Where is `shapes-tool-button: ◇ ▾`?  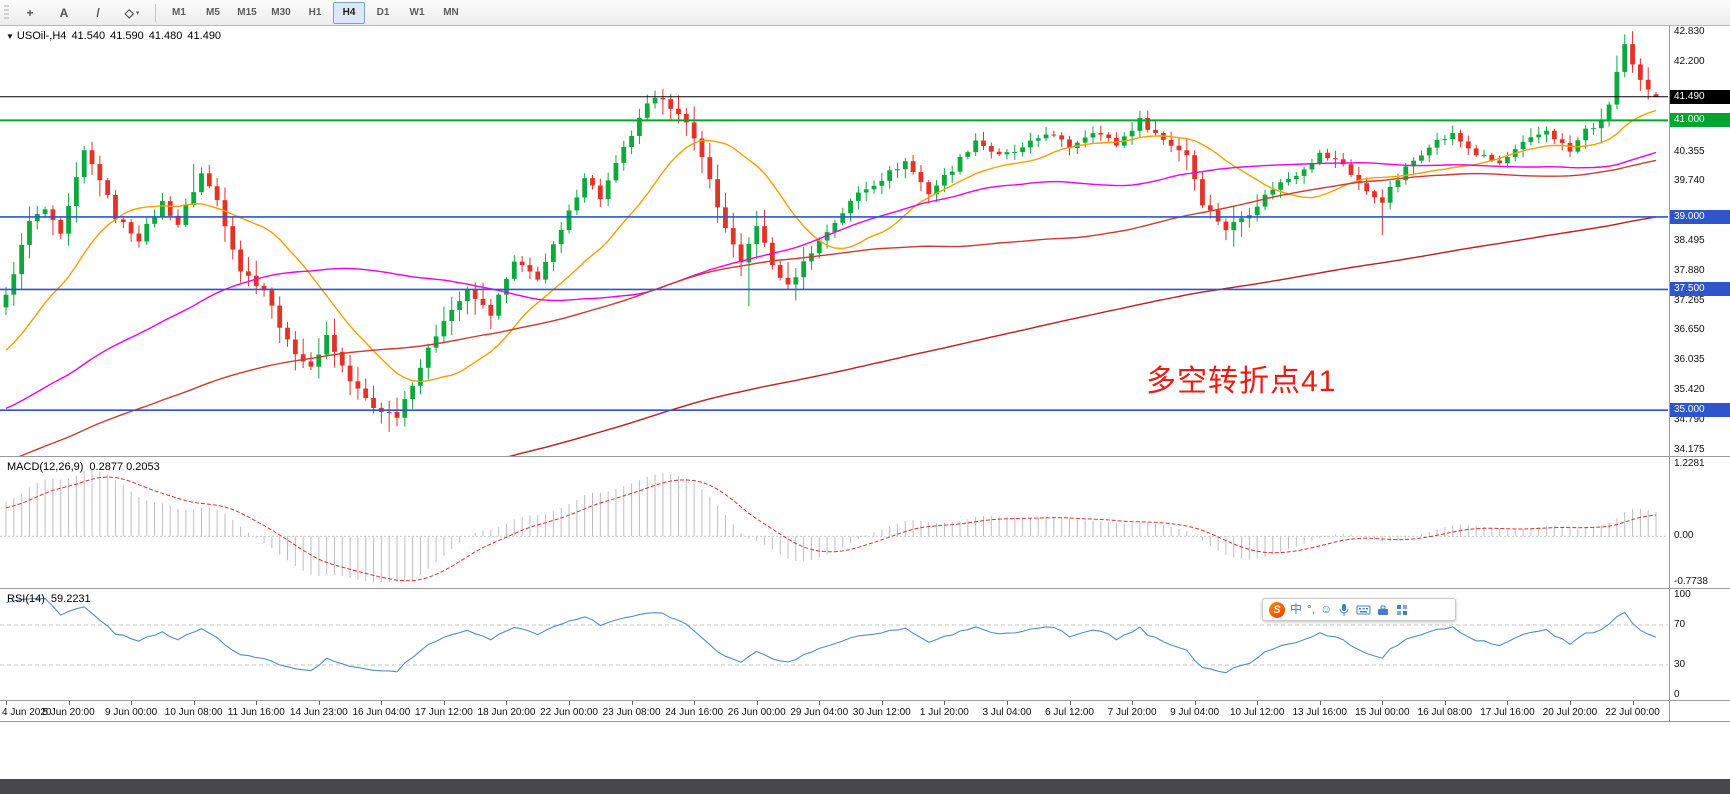
shapes-tool-button: ◇ ▾ is located at coordinates (132, 12).